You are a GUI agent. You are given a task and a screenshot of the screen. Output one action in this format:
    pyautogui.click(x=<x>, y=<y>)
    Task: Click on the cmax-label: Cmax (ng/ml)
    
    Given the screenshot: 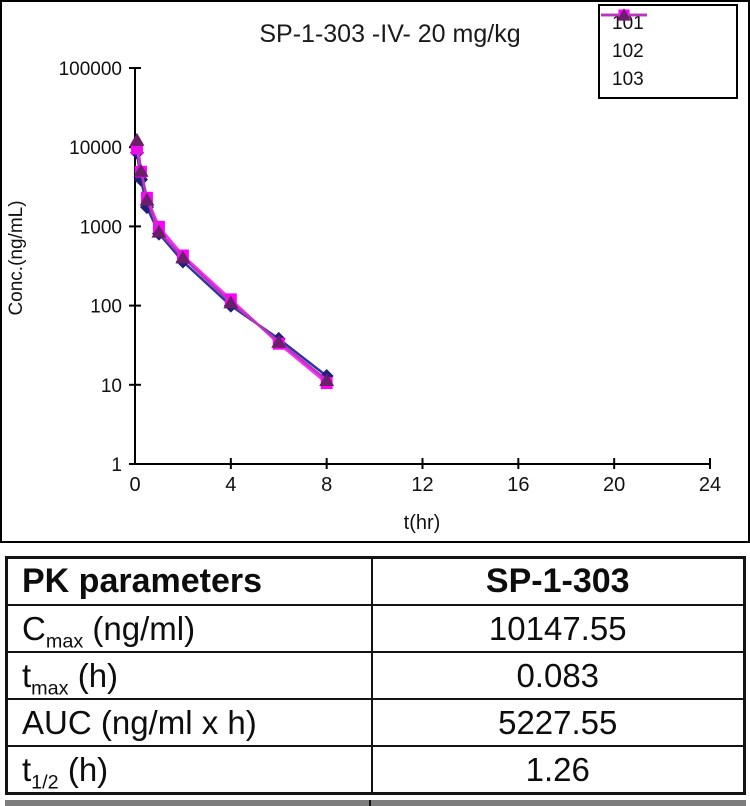 What is the action you would take?
    pyautogui.click(x=189, y=628)
    